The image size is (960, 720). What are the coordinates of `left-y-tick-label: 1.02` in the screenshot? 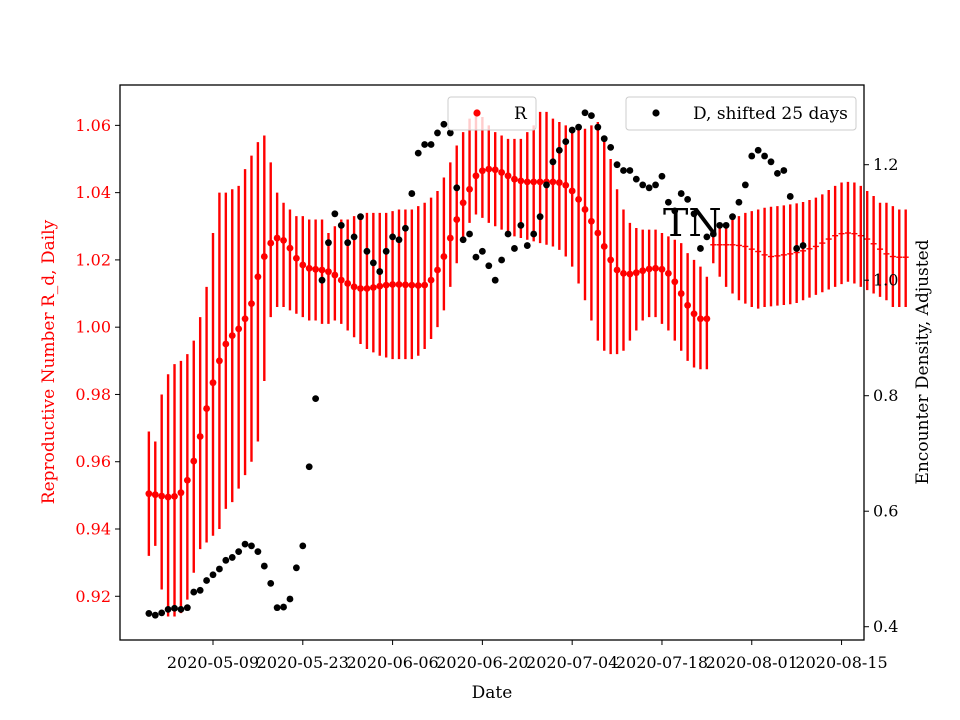 It's located at (93, 259).